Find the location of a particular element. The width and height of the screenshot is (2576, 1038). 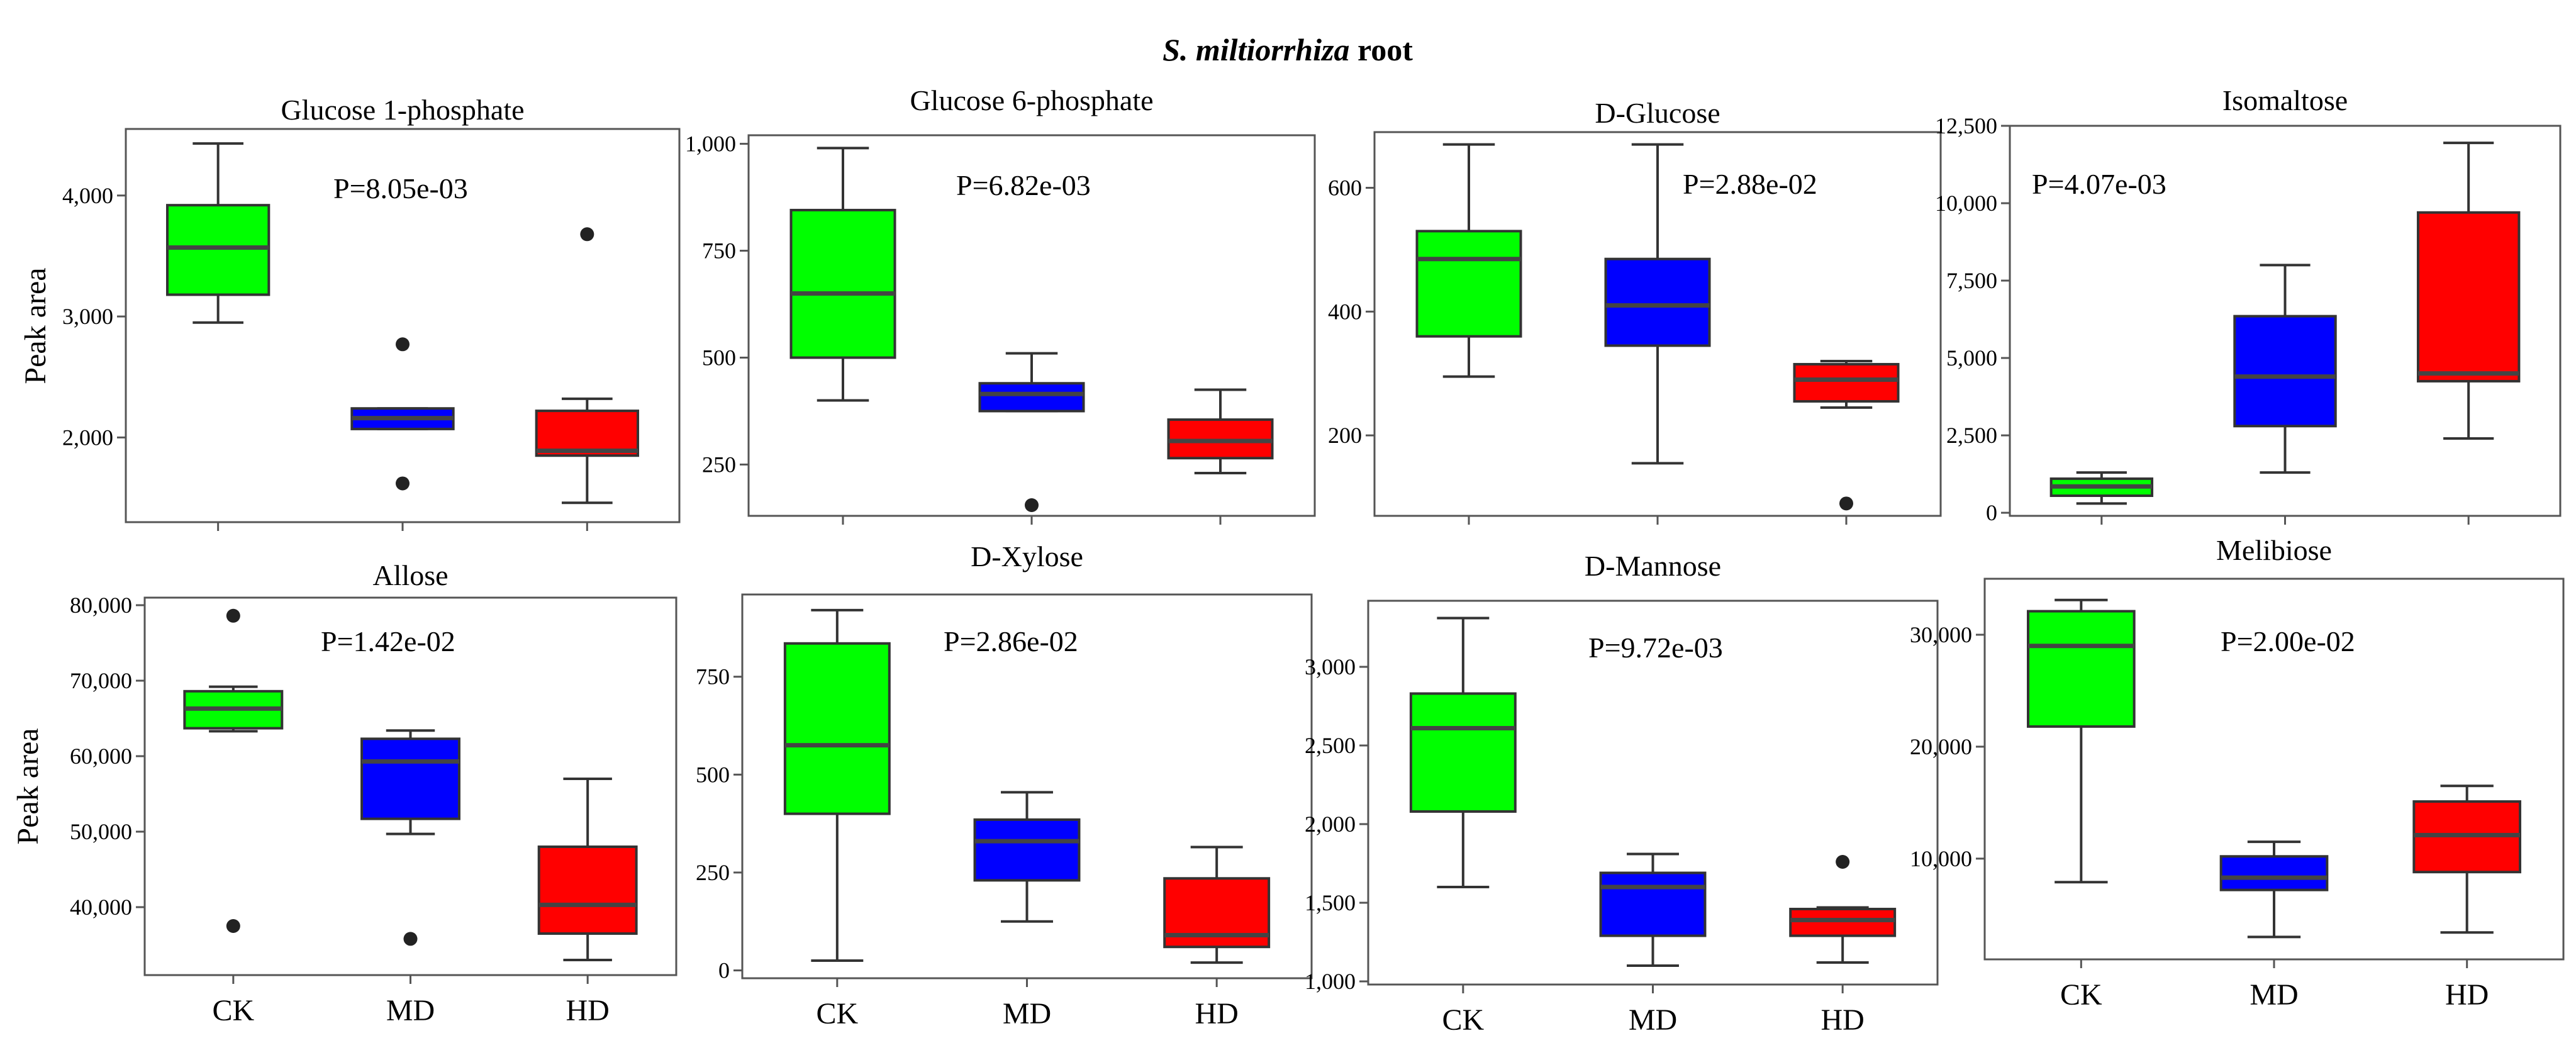

panel-8-xlabel-ck: CK is located at coordinates (2081, 995).